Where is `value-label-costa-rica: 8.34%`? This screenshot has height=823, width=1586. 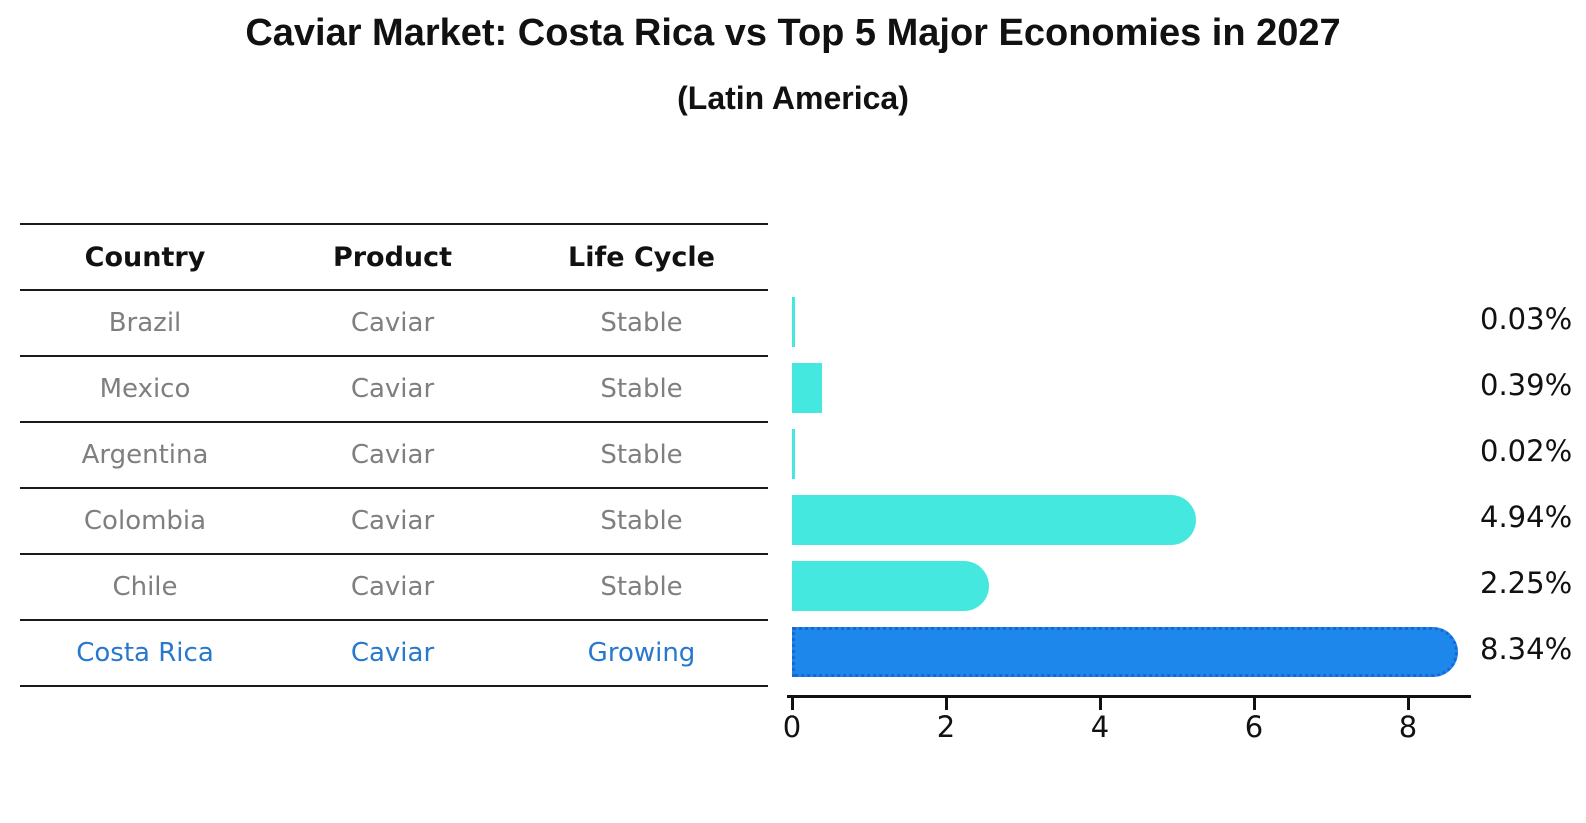 value-label-costa-rica: 8.34% is located at coordinates (1526, 649).